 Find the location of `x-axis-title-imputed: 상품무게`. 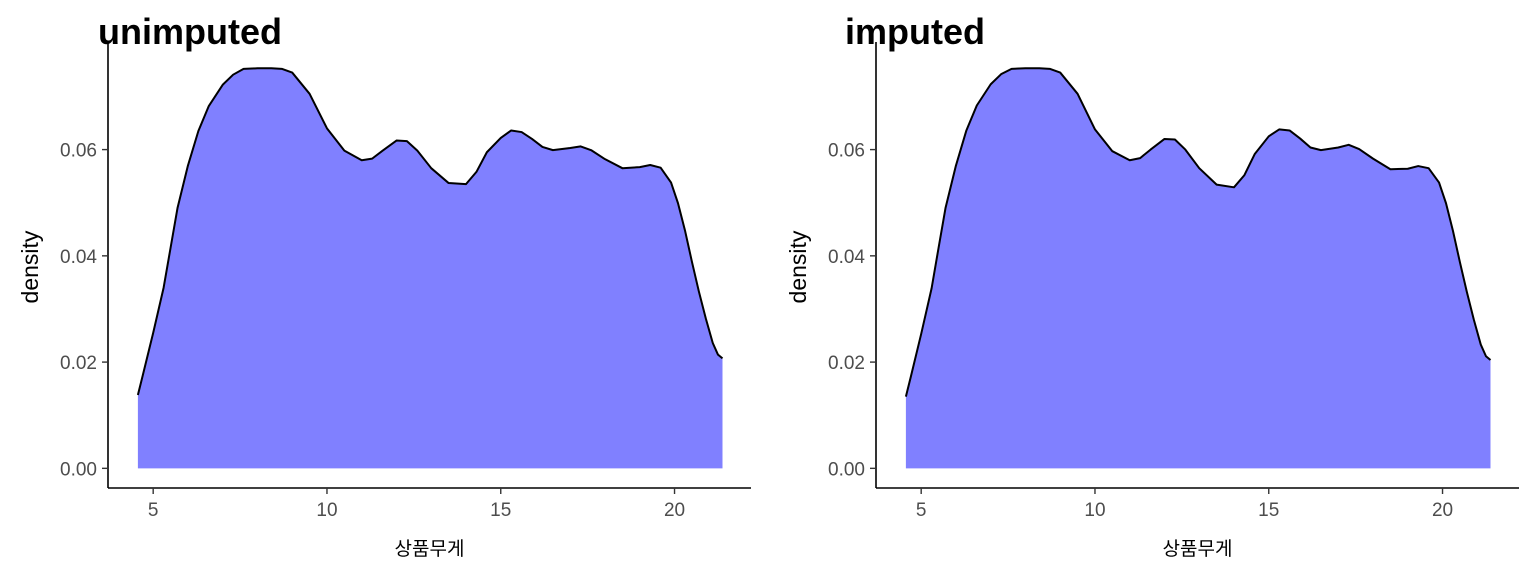

x-axis-title-imputed: 상품무게 is located at coordinates (1198, 549).